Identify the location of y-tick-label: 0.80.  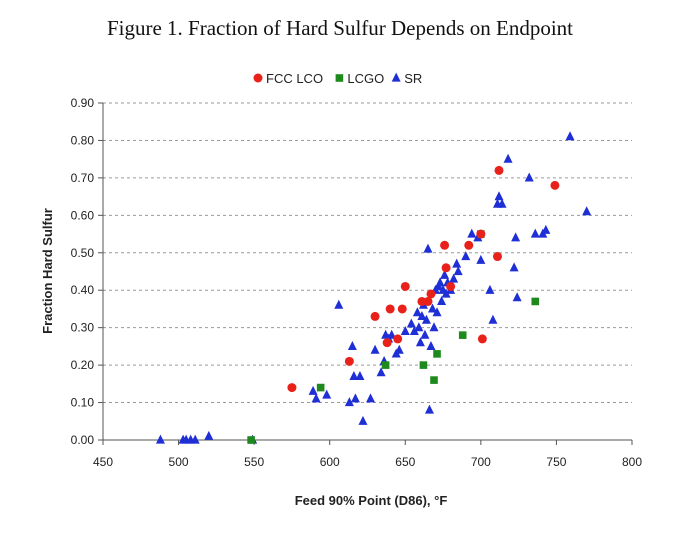
(83, 140).